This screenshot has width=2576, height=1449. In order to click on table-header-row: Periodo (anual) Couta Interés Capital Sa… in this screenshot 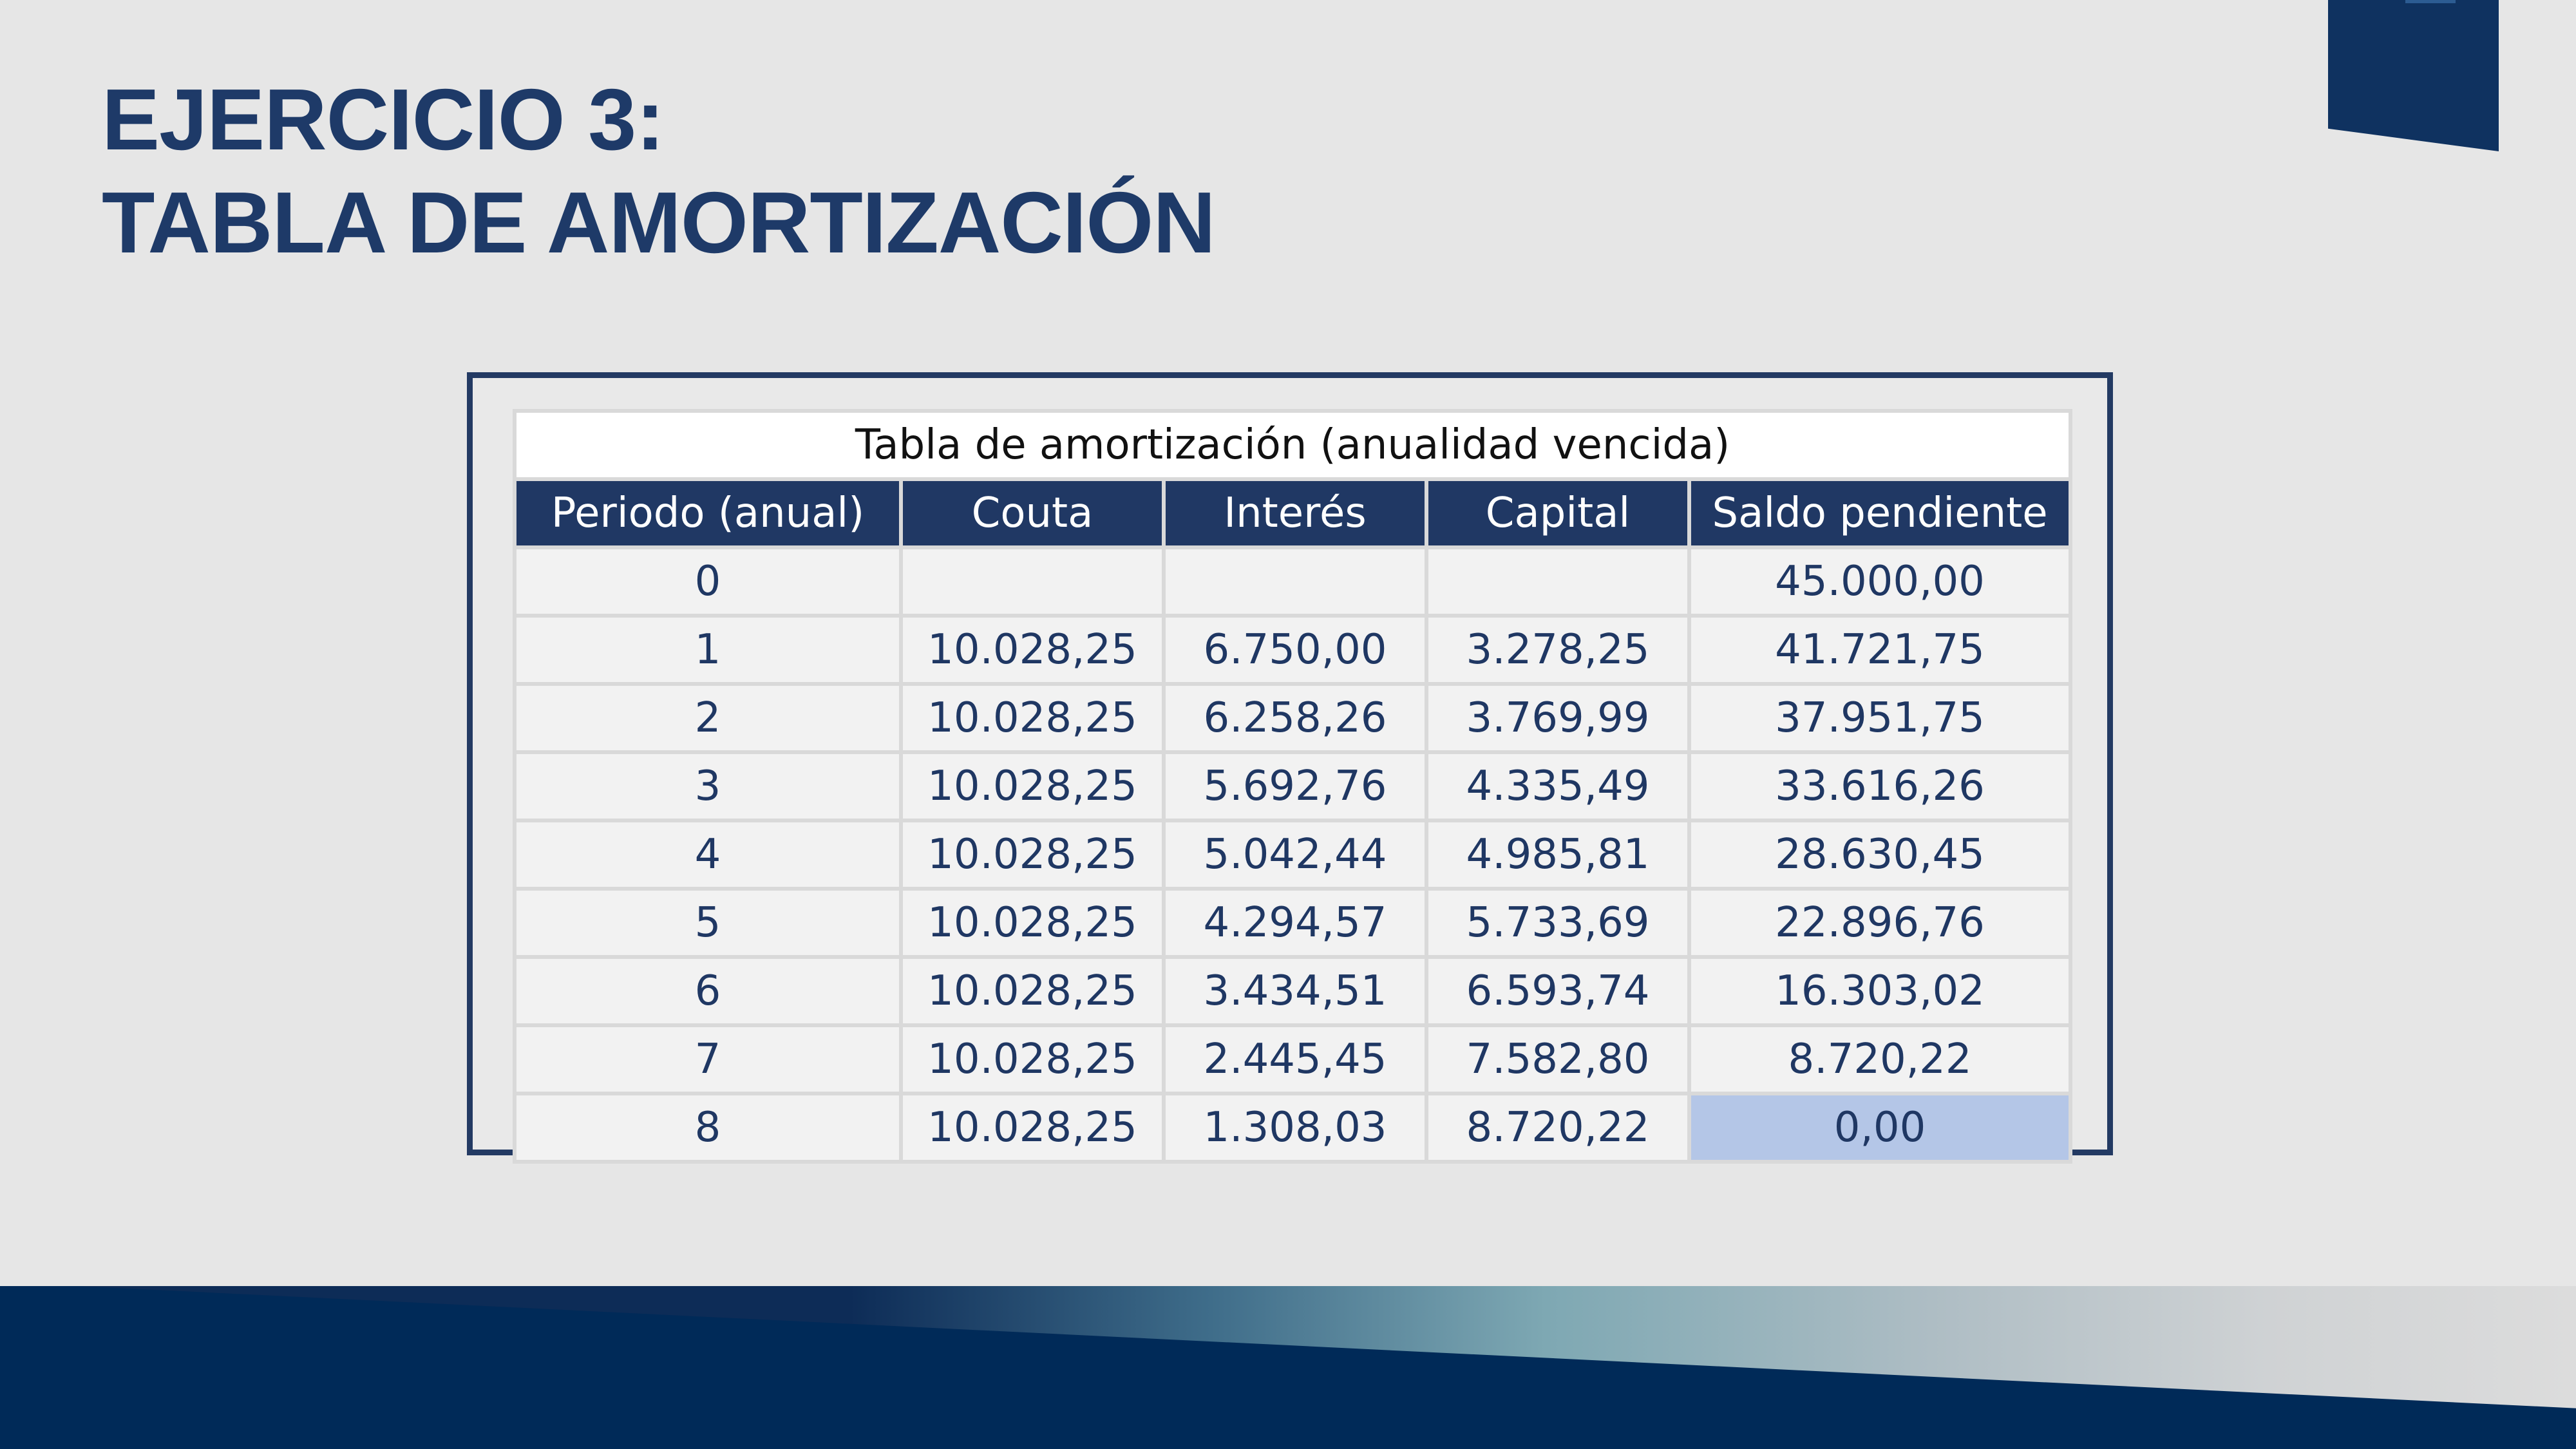, I will do `click(1293, 513)`.